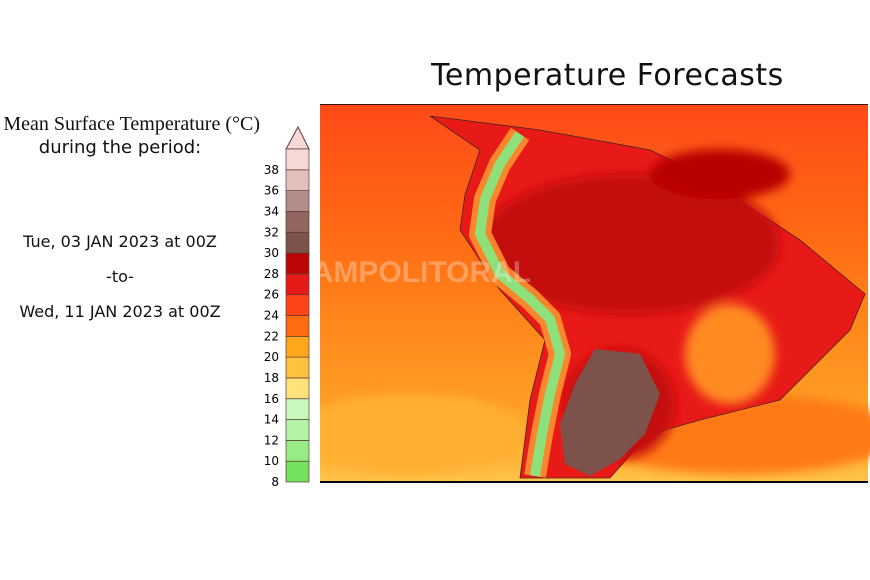 This screenshot has width=870, height=580. What do you see at coordinates (425, 272) in the screenshot?
I see `watermark: CAMPOLITORAL` at bounding box center [425, 272].